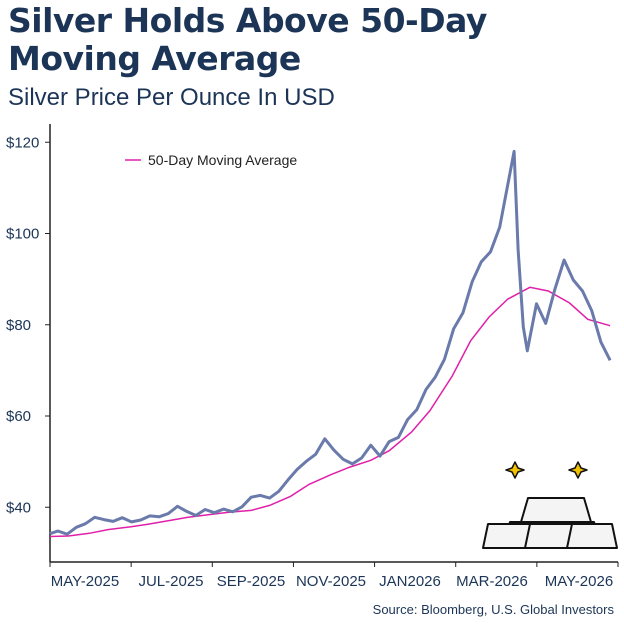  I want to click on x-tick-label: JAN2026, so click(410, 581).